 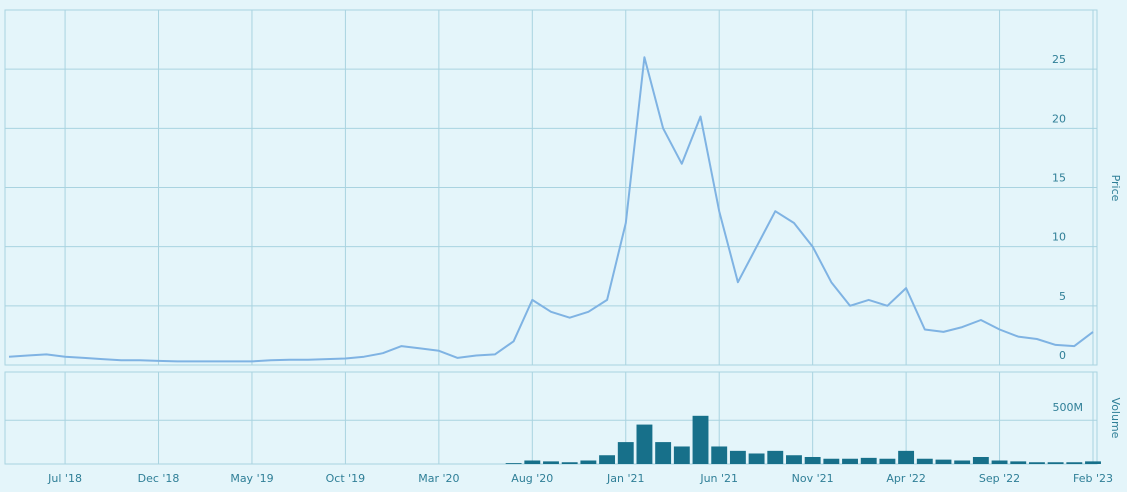 I want to click on x-tick-label: Jan '21, so click(x=625, y=478).